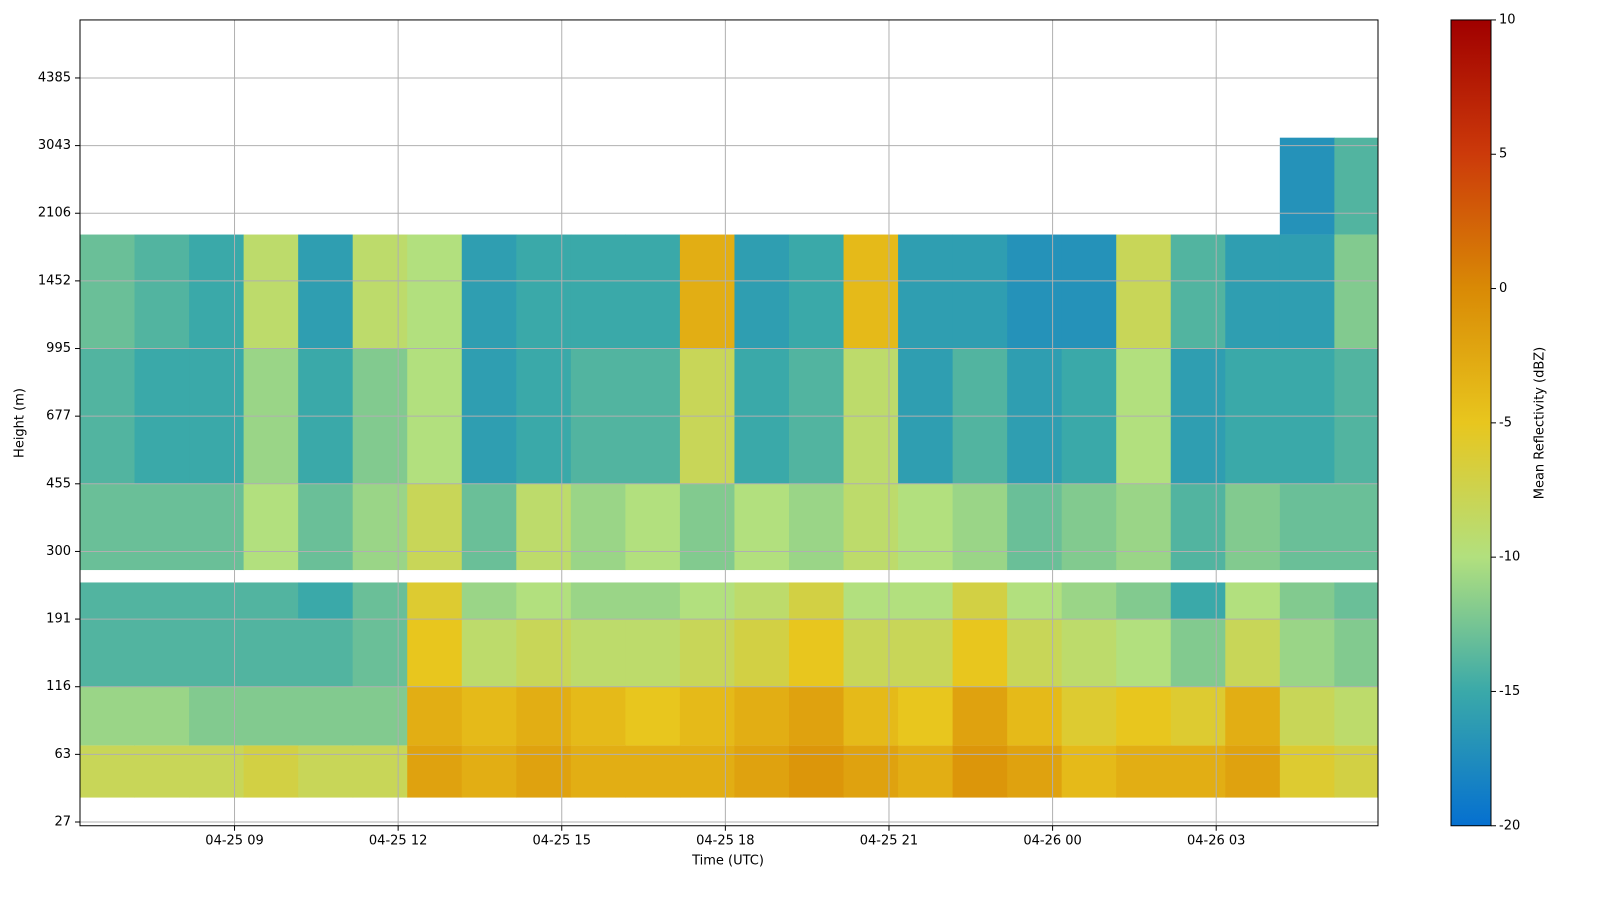  What do you see at coordinates (1503, 154) in the screenshot?
I see `colorbar-tick-label: 5` at bounding box center [1503, 154].